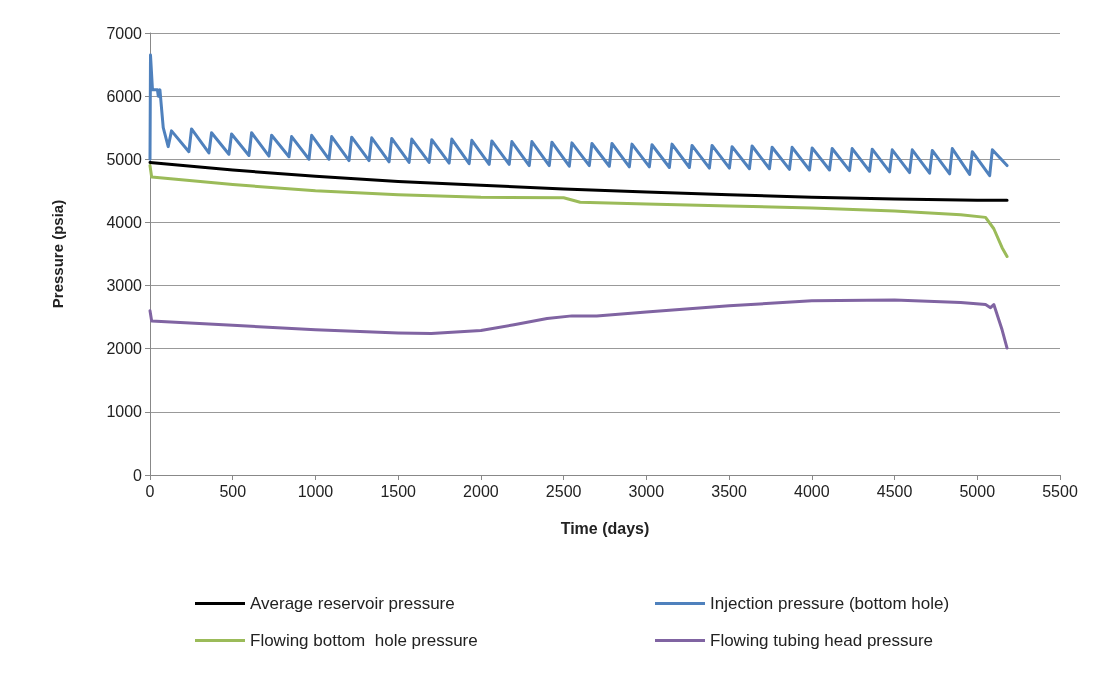 This screenshot has width=1099, height=682. What do you see at coordinates (138, 475) in the screenshot?
I see `y-tick-label: 0` at bounding box center [138, 475].